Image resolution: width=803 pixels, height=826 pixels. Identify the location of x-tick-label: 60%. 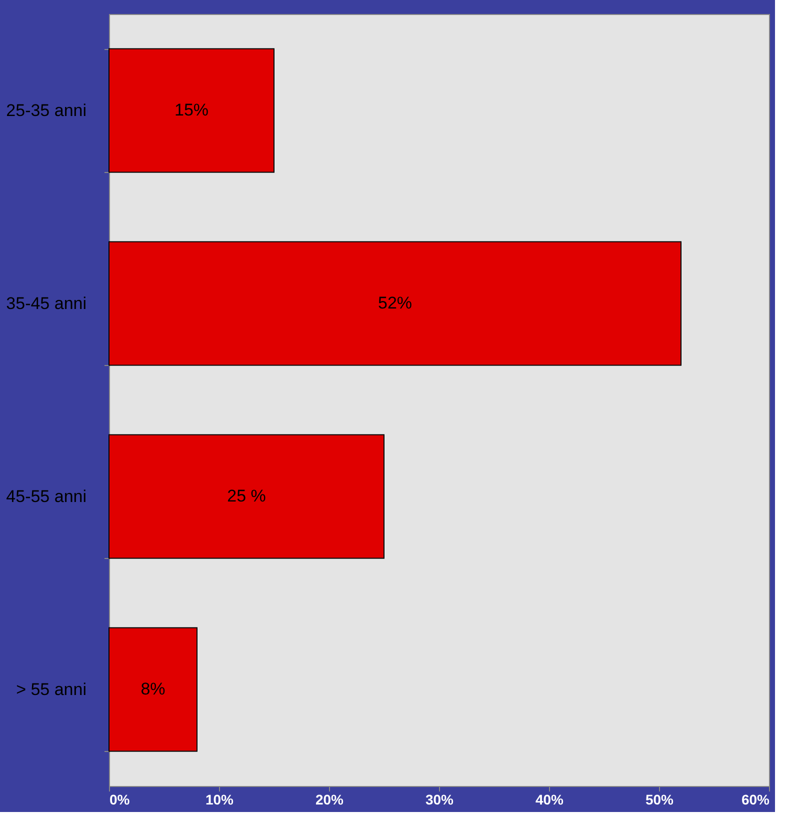
(755, 800).